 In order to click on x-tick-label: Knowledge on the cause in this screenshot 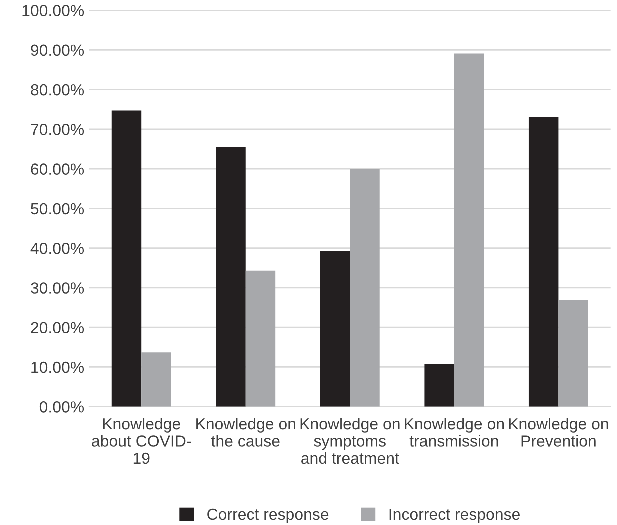, I will do `click(246, 432)`.